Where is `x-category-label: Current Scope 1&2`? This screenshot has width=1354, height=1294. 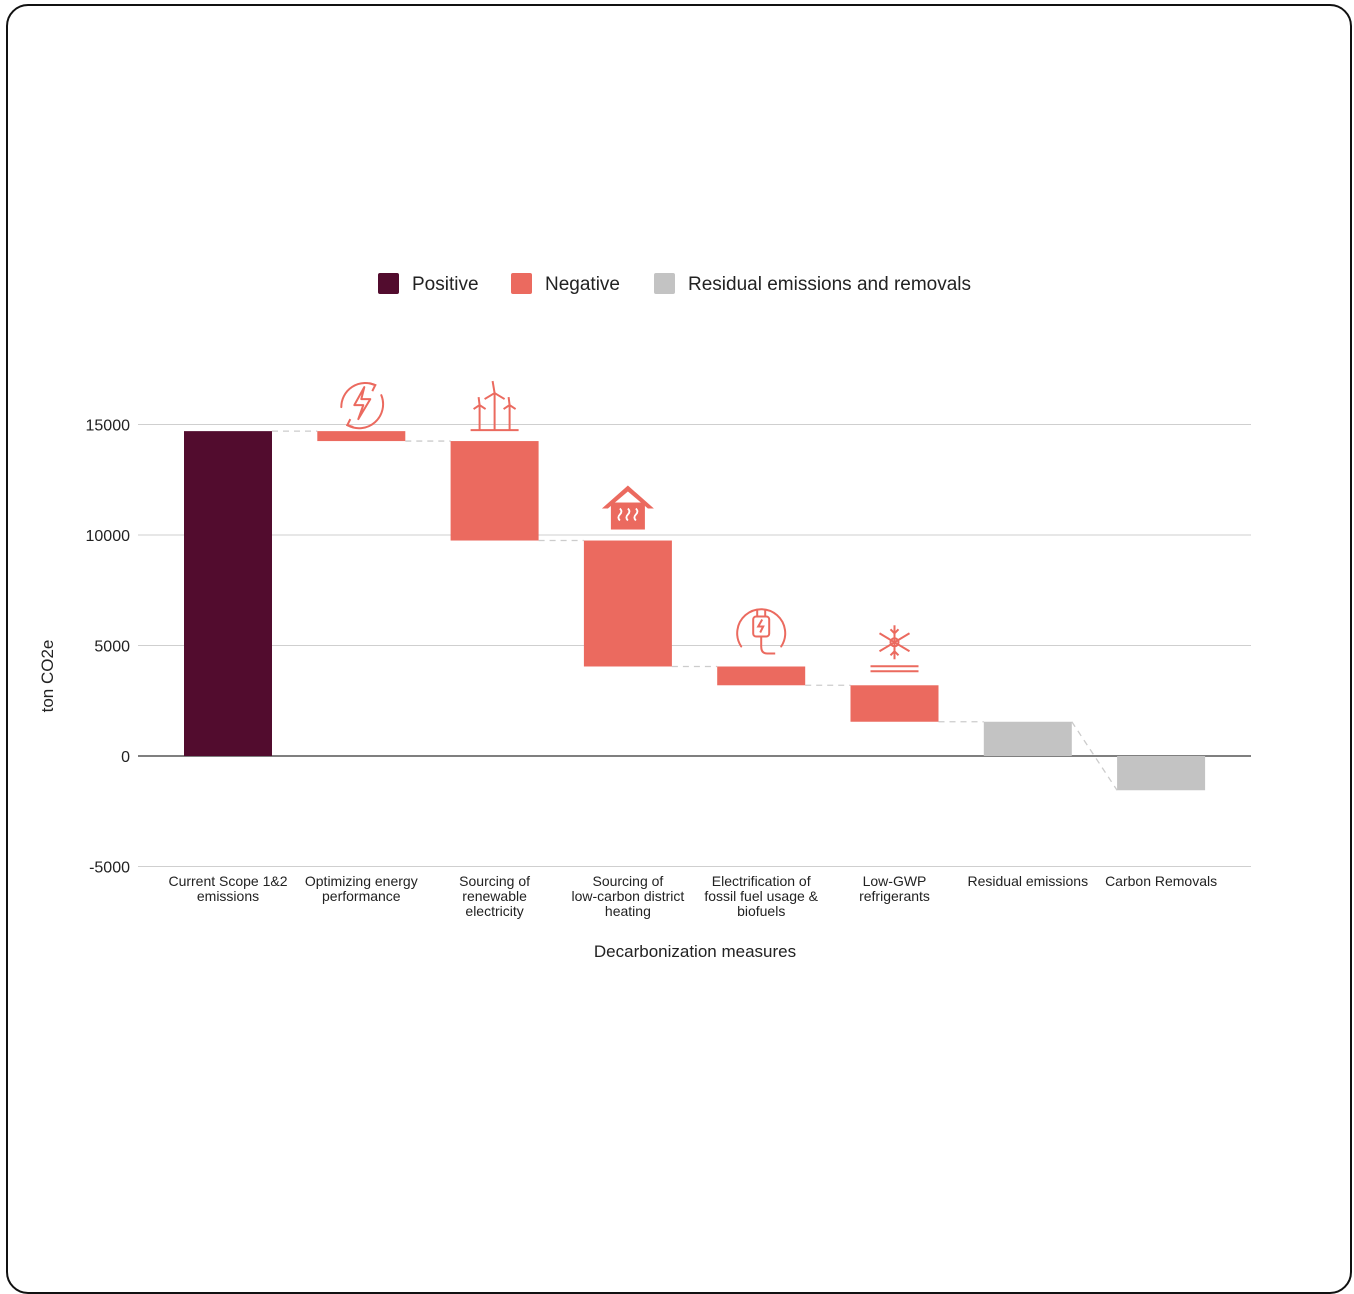
x-category-label: Current Scope 1&2 is located at coordinates (227, 881).